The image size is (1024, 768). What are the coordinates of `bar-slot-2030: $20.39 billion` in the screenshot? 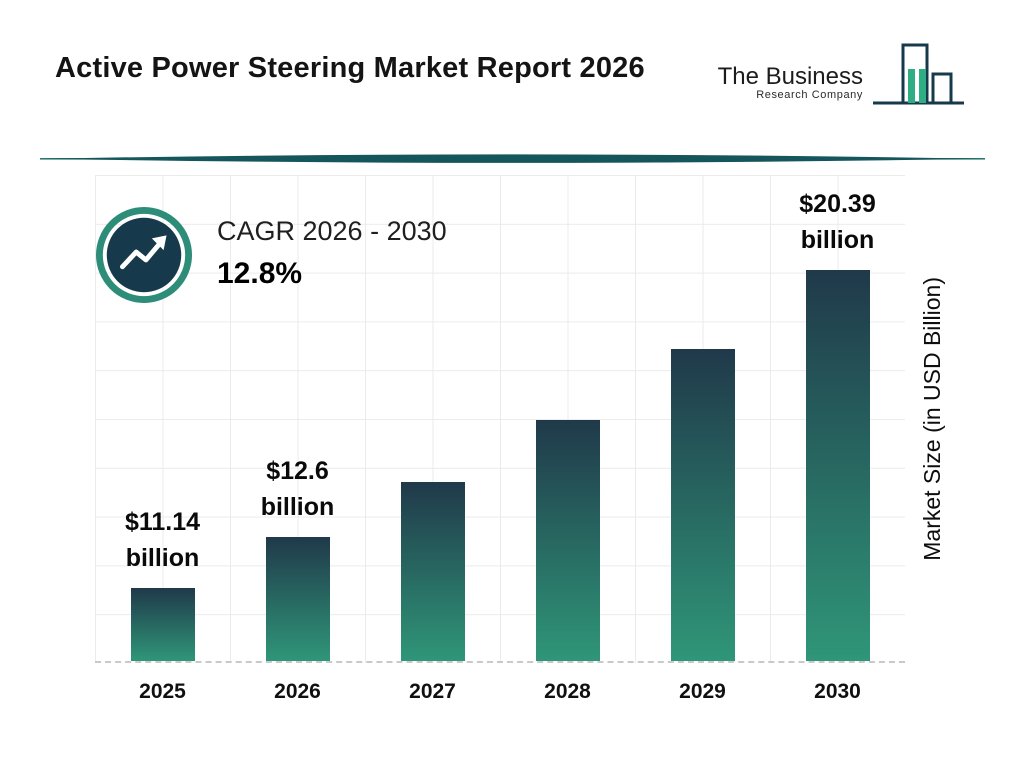 It's located at (837, 418).